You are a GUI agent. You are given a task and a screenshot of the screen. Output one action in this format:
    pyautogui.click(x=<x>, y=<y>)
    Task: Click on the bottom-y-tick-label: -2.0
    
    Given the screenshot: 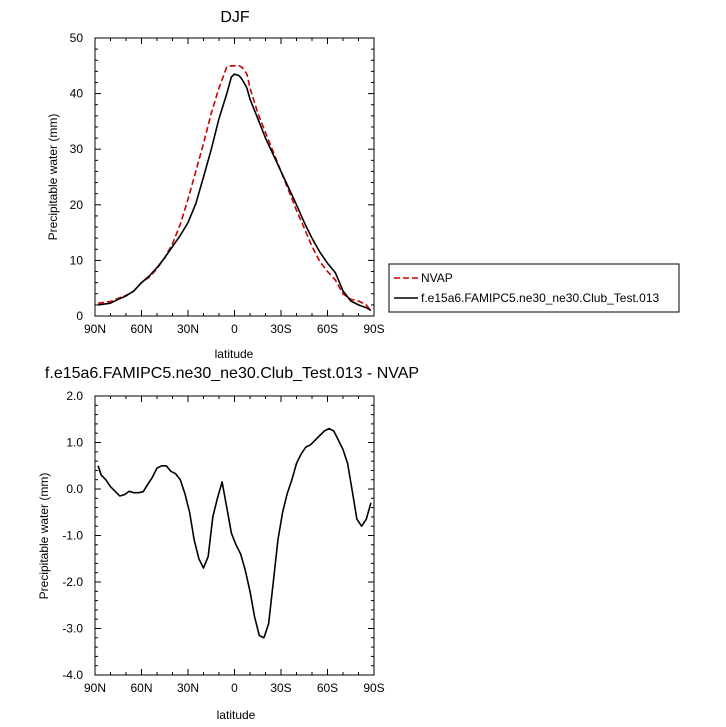 What is the action you would take?
    pyautogui.click(x=72, y=582)
    